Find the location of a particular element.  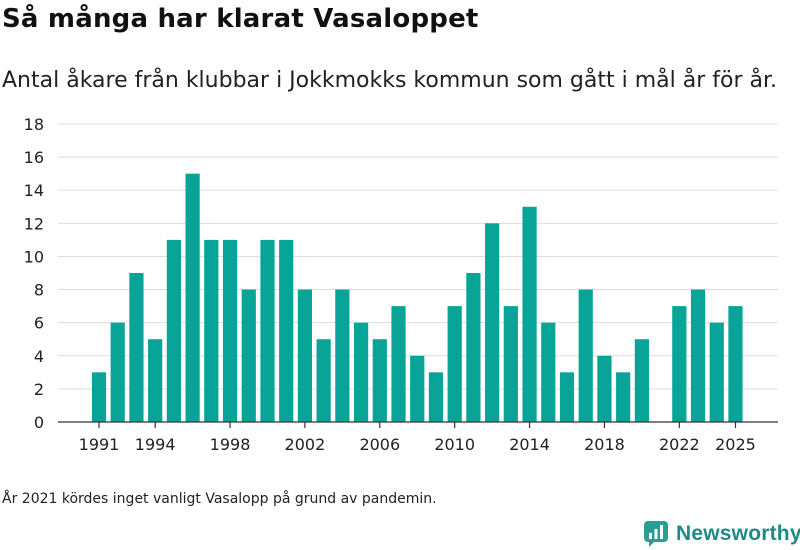

x-tick-label: 2002 is located at coordinates (305, 444).